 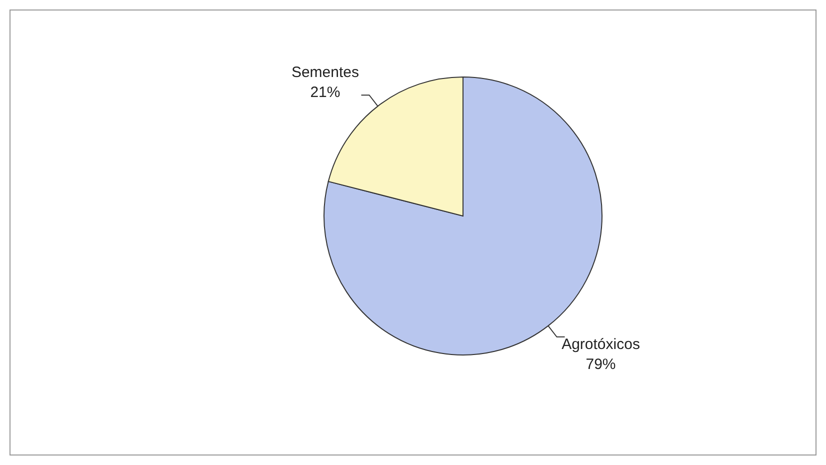 What do you see at coordinates (601, 364) in the screenshot?
I see `data-label: 79%` at bounding box center [601, 364].